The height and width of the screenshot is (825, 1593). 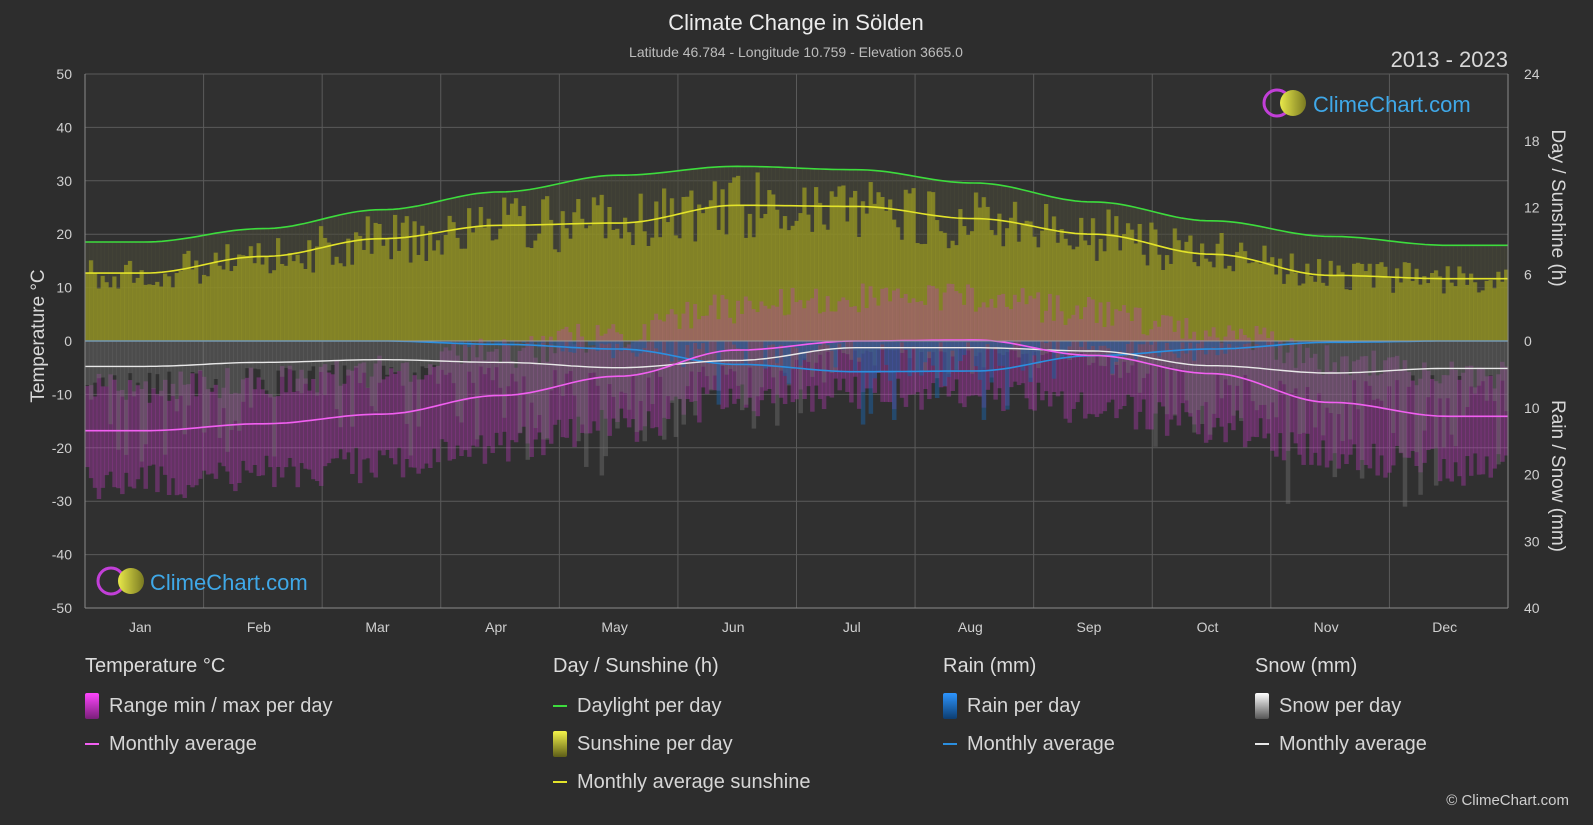 What do you see at coordinates (377, 627) in the screenshot?
I see `month-tick-label: Mar` at bounding box center [377, 627].